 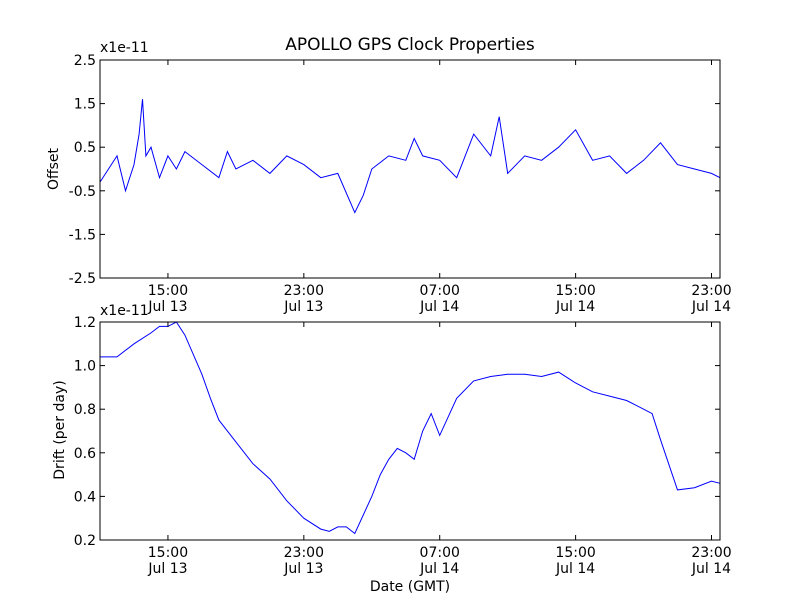 I want to click on offset-series-layer, so click(x=410, y=156).